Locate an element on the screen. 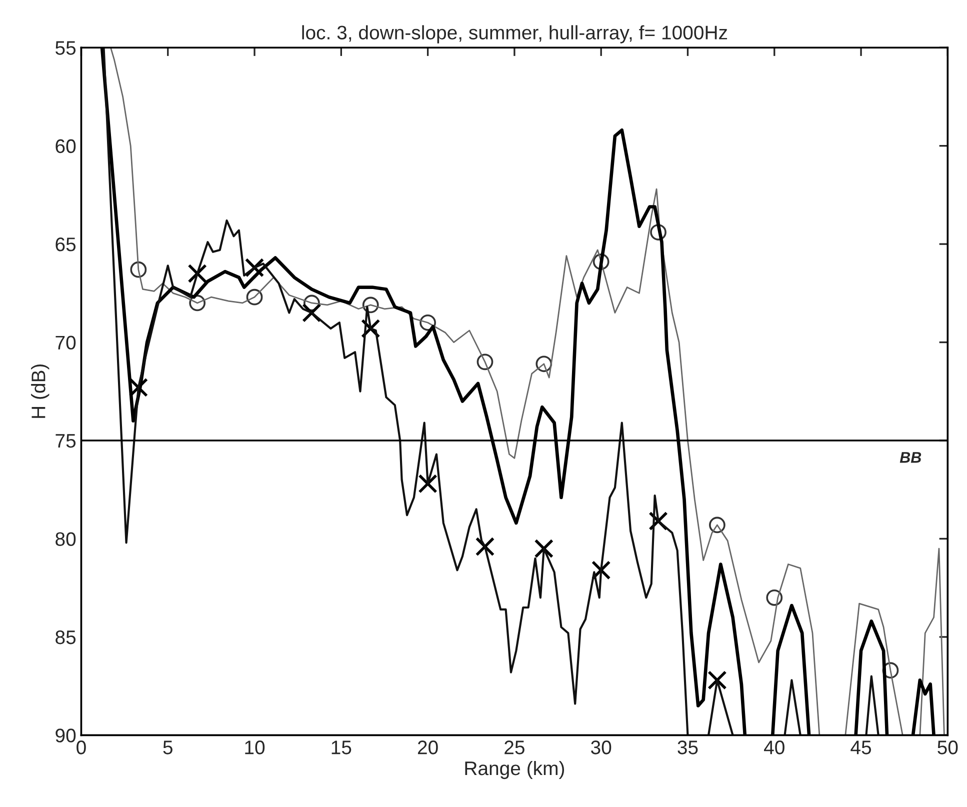 The width and height of the screenshot is (967, 807). y-tick-label: 85 is located at coordinates (66, 637).